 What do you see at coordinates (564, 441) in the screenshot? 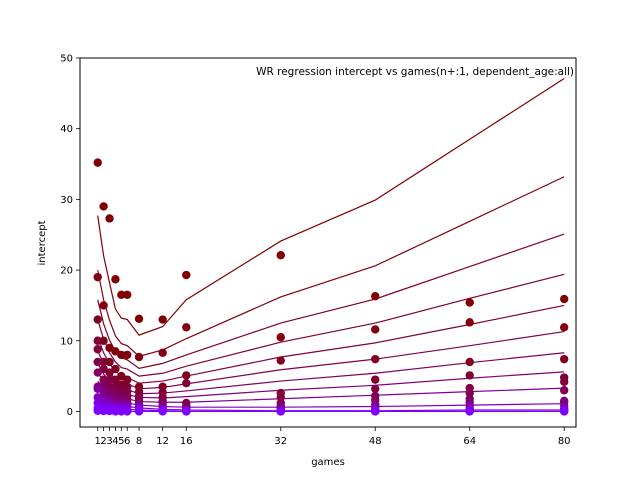
I see `x-tick-label-12: 80` at bounding box center [564, 441].